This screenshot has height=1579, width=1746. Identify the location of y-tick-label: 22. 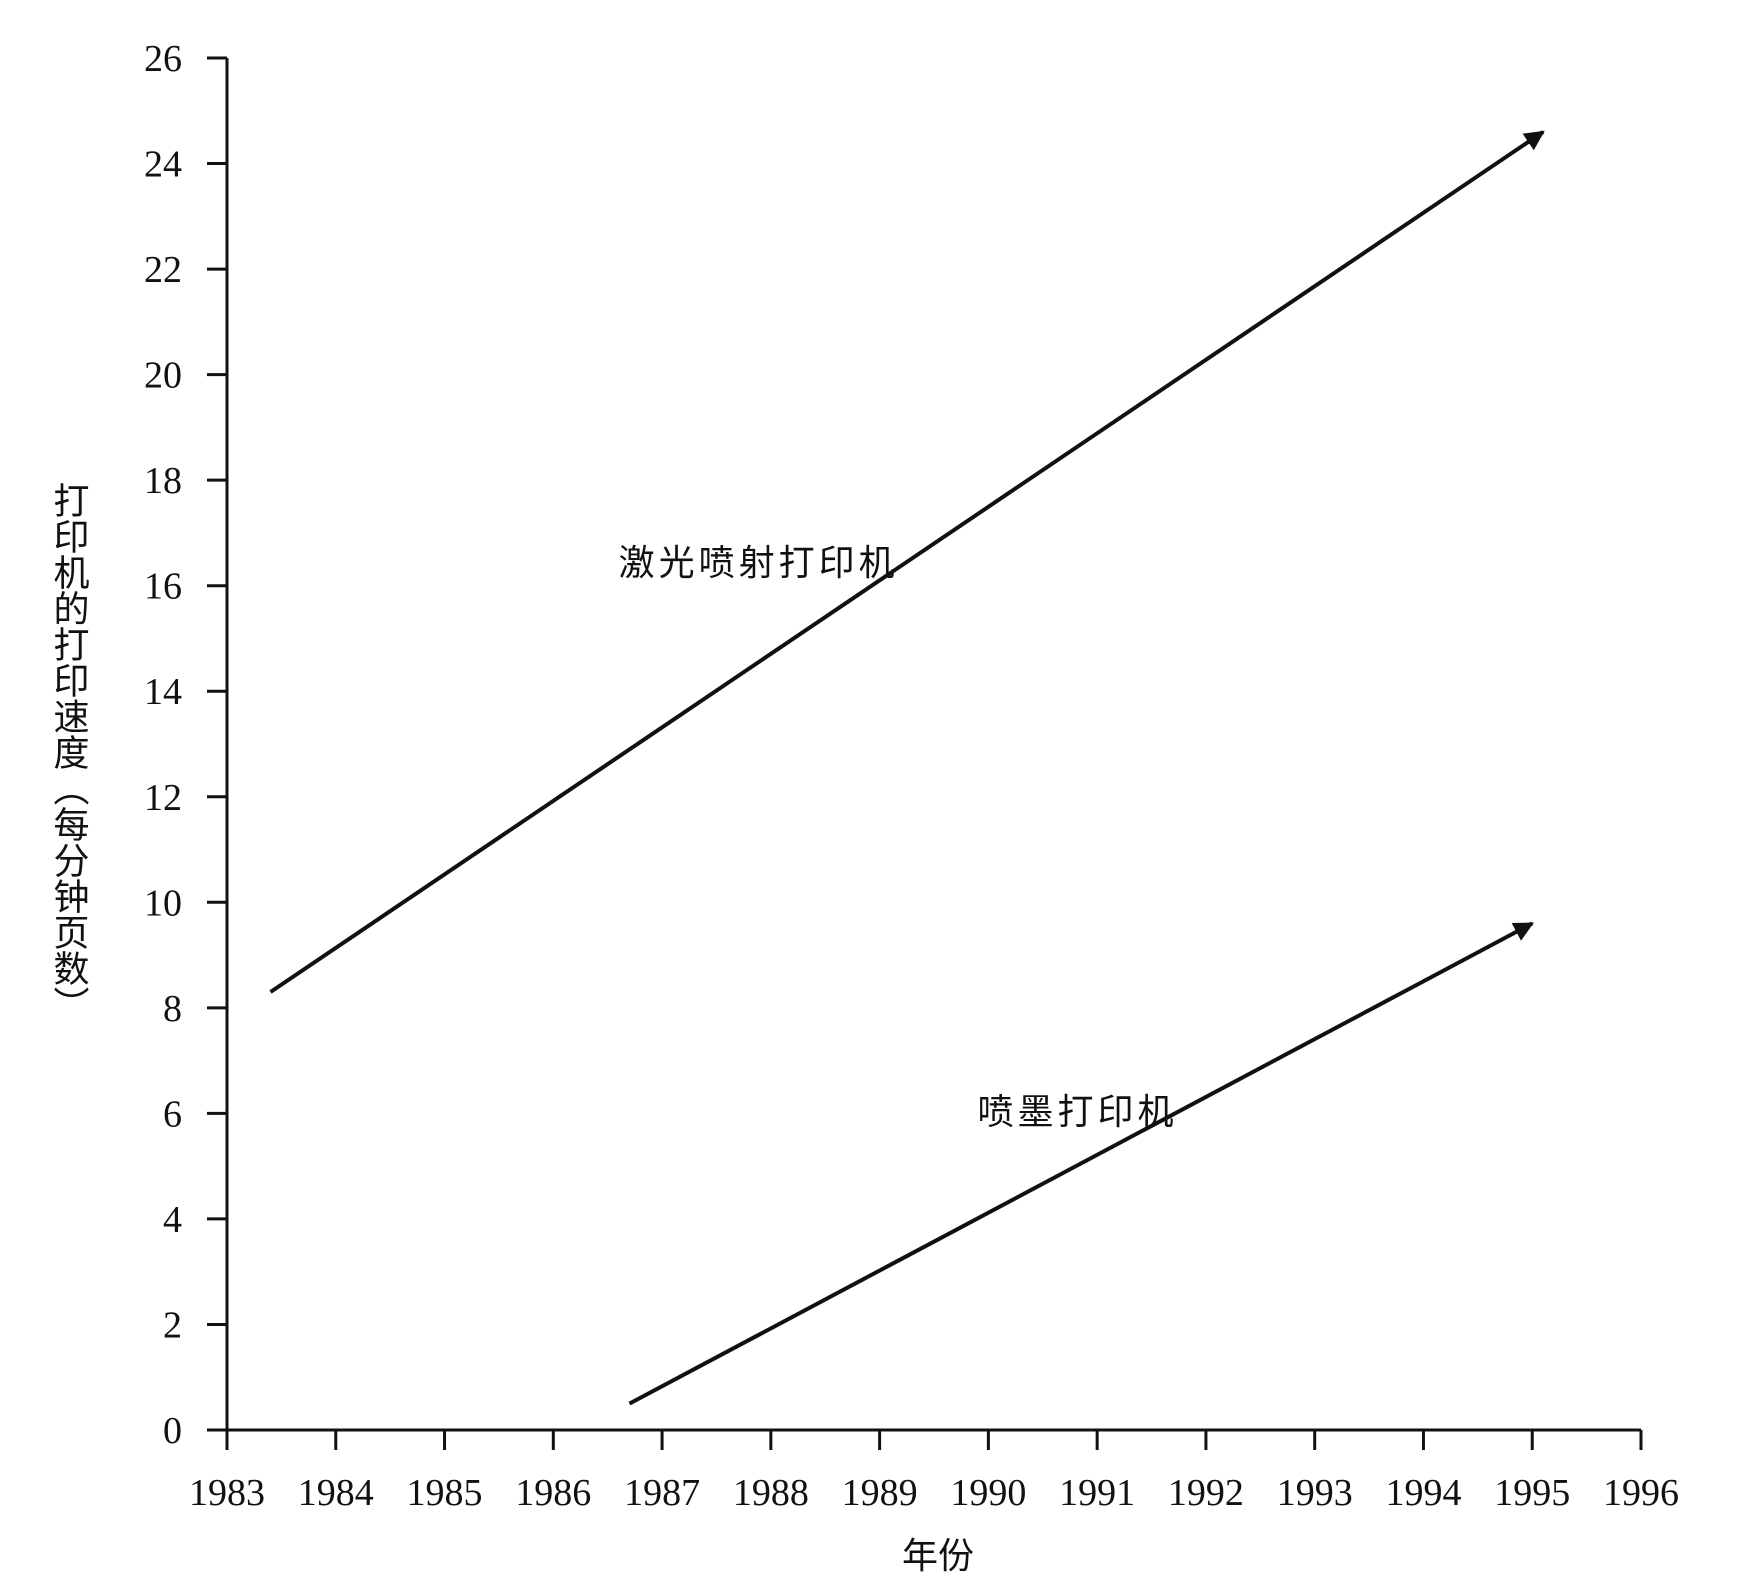
(163, 270).